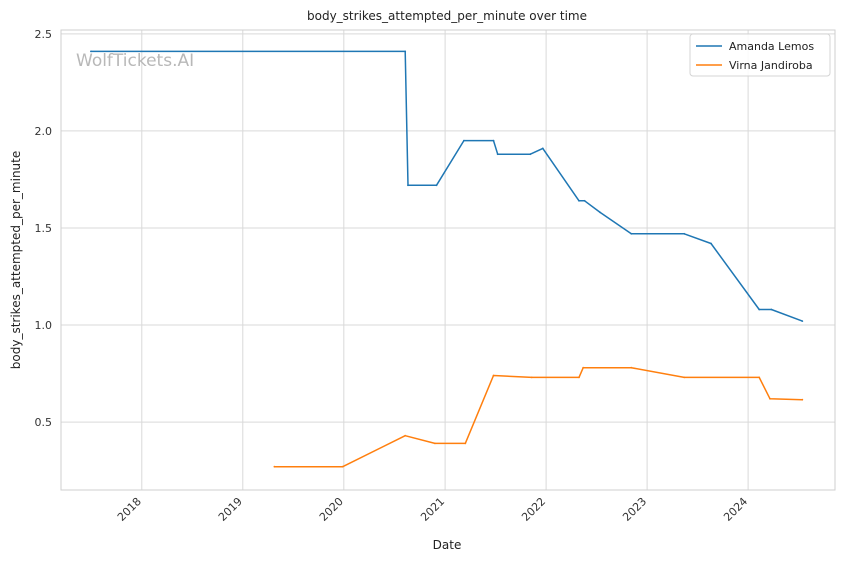  Describe the element at coordinates (44, 34) in the screenshot. I see `y-tick-label: 2.5` at that location.